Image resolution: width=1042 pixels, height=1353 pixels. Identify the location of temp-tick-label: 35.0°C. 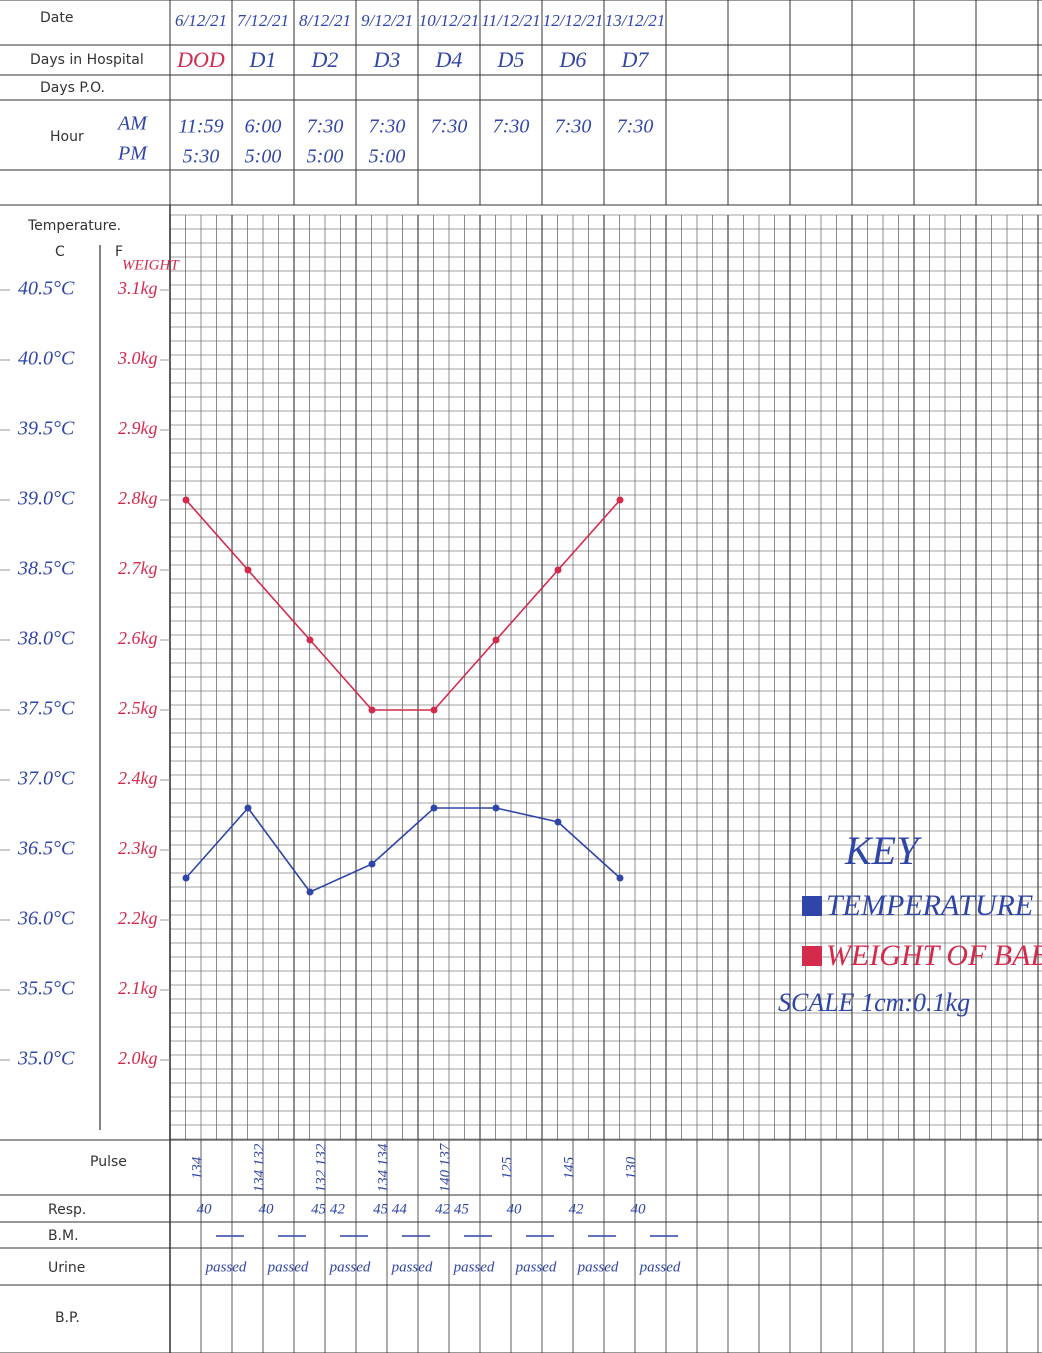
(46, 1059).